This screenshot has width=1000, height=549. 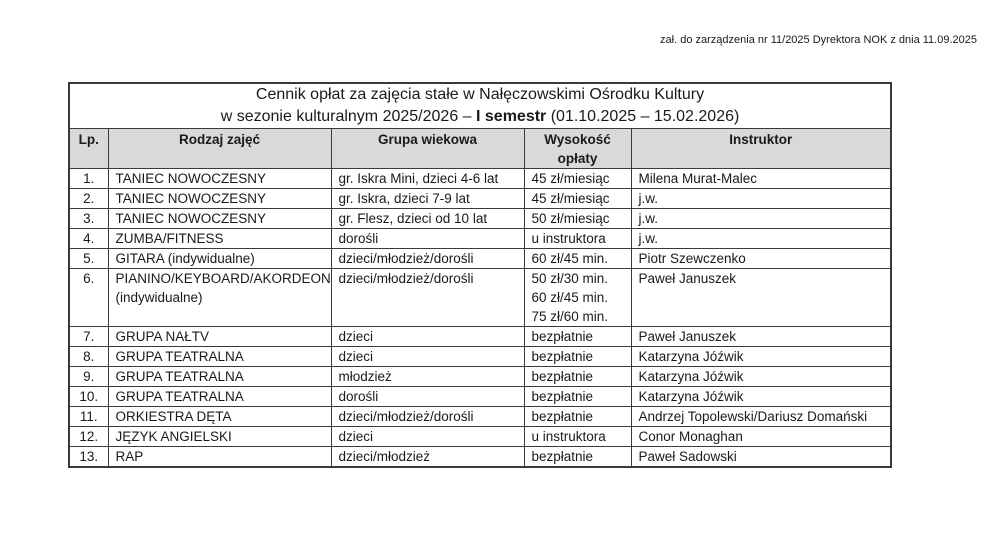 I want to click on cell-lp: 2., so click(x=88, y=198).